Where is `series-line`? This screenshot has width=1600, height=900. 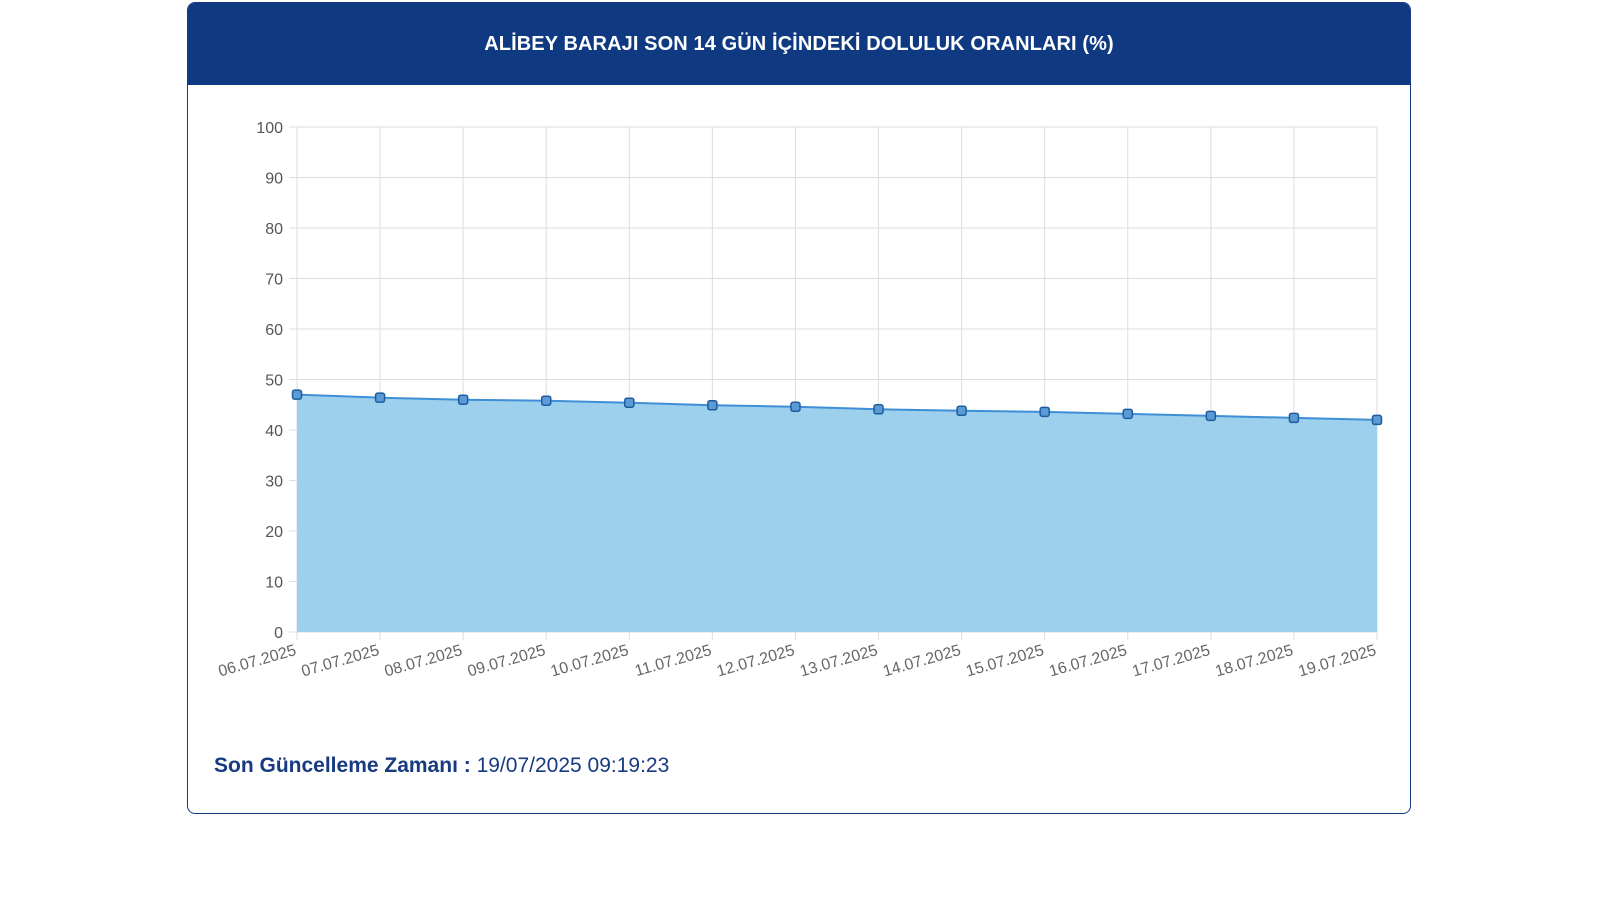 series-line is located at coordinates (837, 407).